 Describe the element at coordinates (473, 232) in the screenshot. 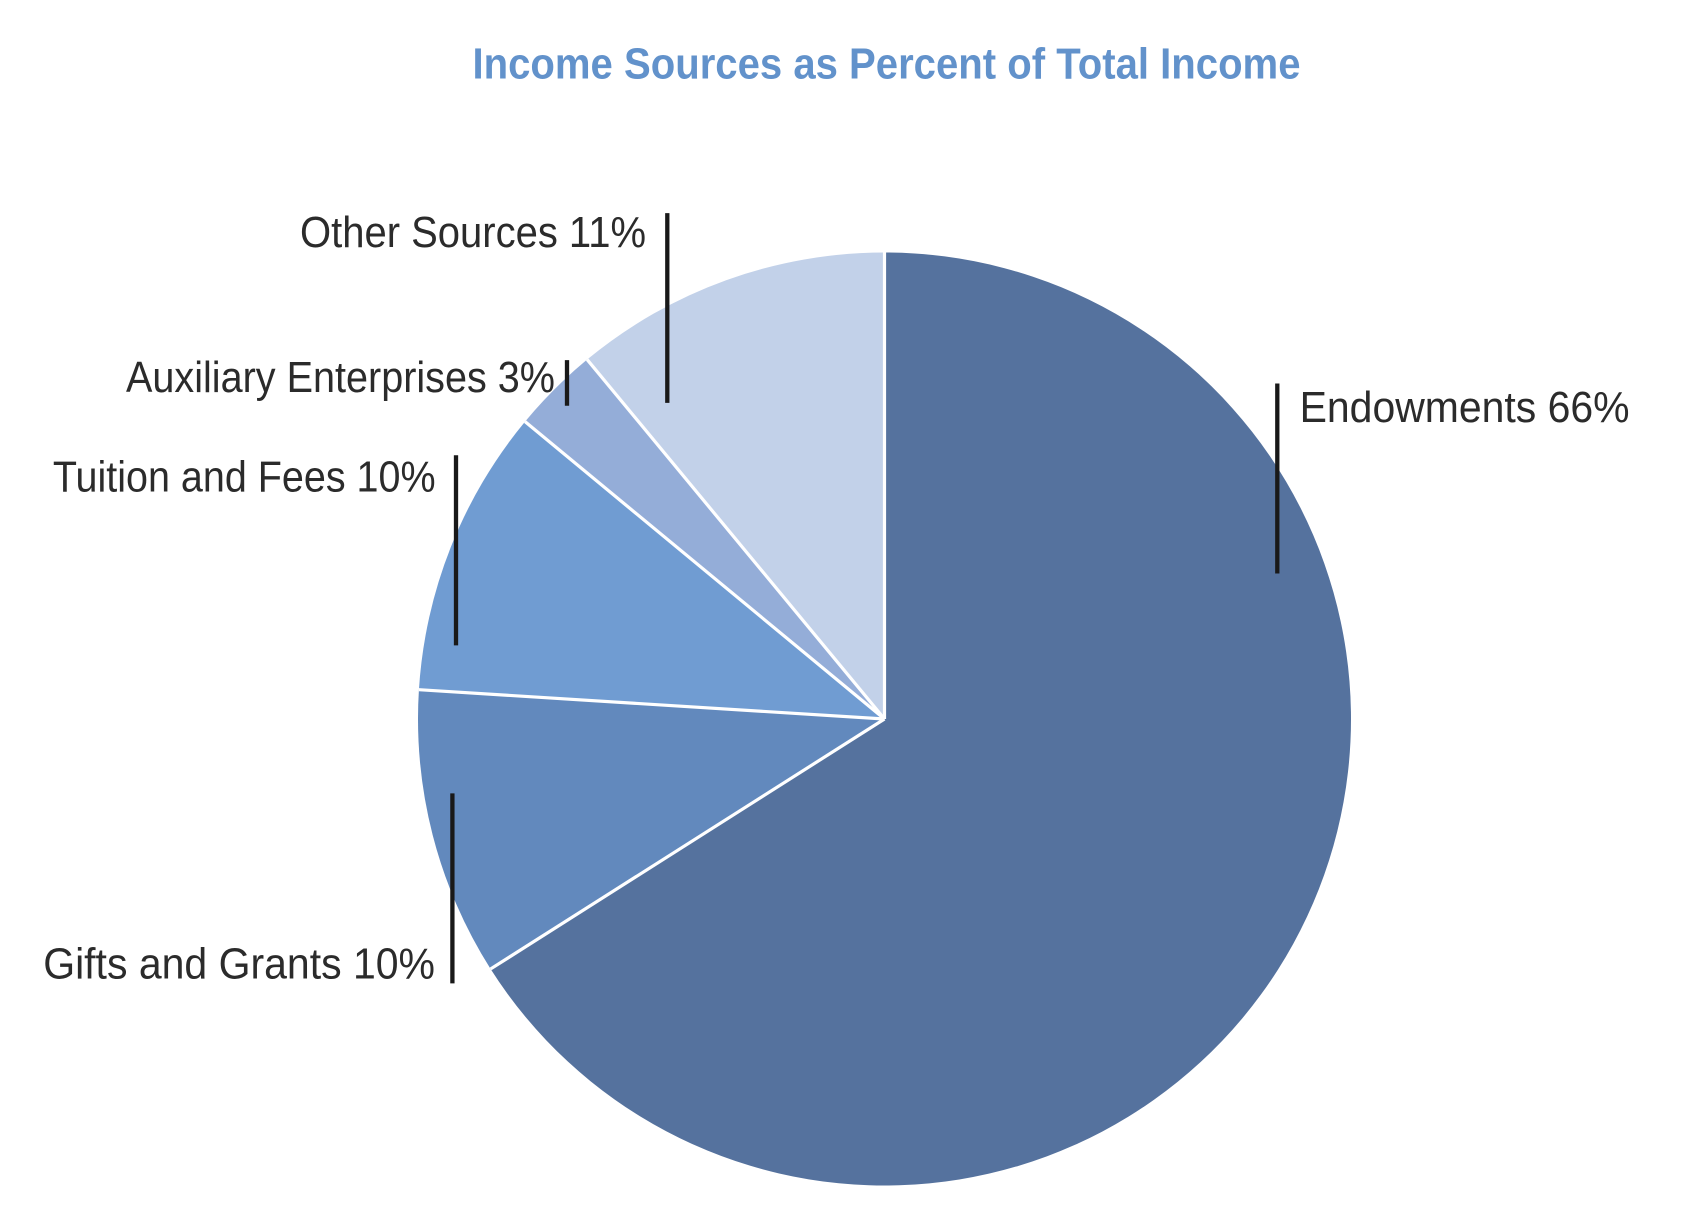

I see `svg-text: Other Sources 11%` at that location.